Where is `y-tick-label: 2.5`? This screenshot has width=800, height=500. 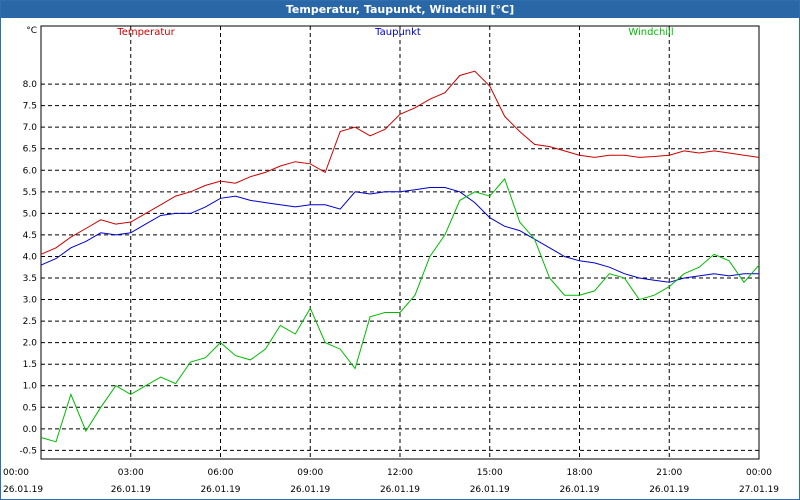 y-tick-label: 2.5 is located at coordinates (30, 322).